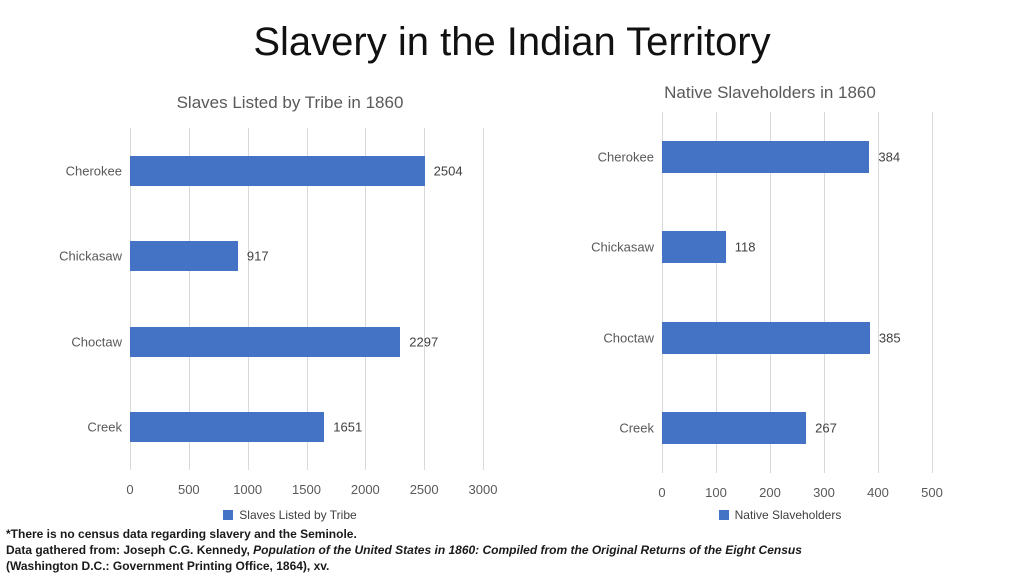  What do you see at coordinates (448, 171) in the screenshot?
I see `value-label-cherokee: 2504` at bounding box center [448, 171].